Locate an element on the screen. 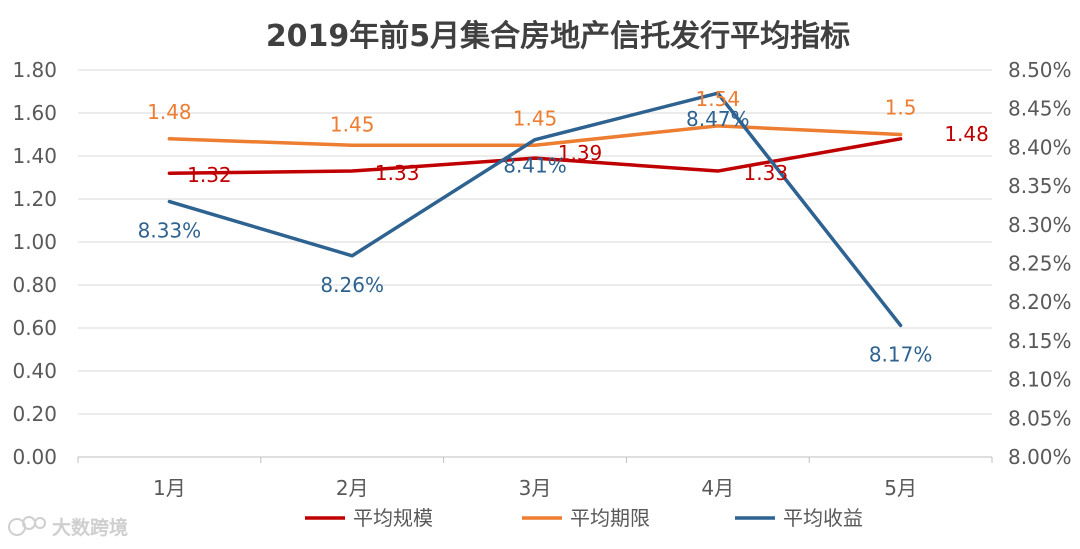  y-right-tick-label: 8.25% is located at coordinates (1040, 264).